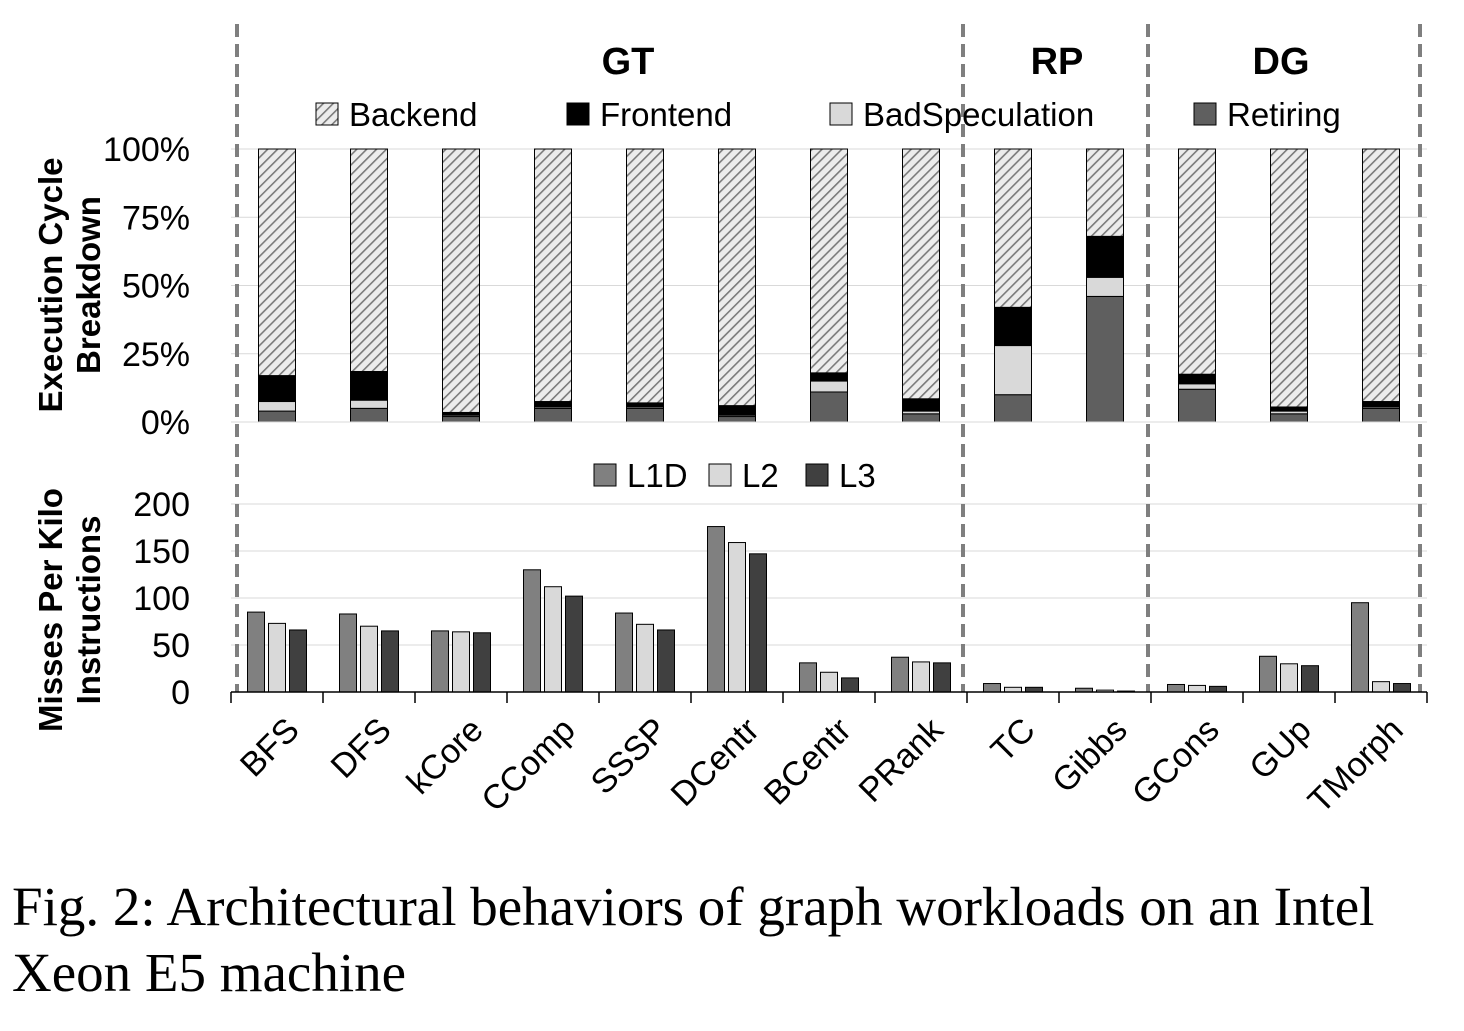 The height and width of the screenshot is (1031, 1464). What do you see at coordinates (737, 410) in the screenshot?
I see `stack-segment-frontend-dcentr` at bounding box center [737, 410].